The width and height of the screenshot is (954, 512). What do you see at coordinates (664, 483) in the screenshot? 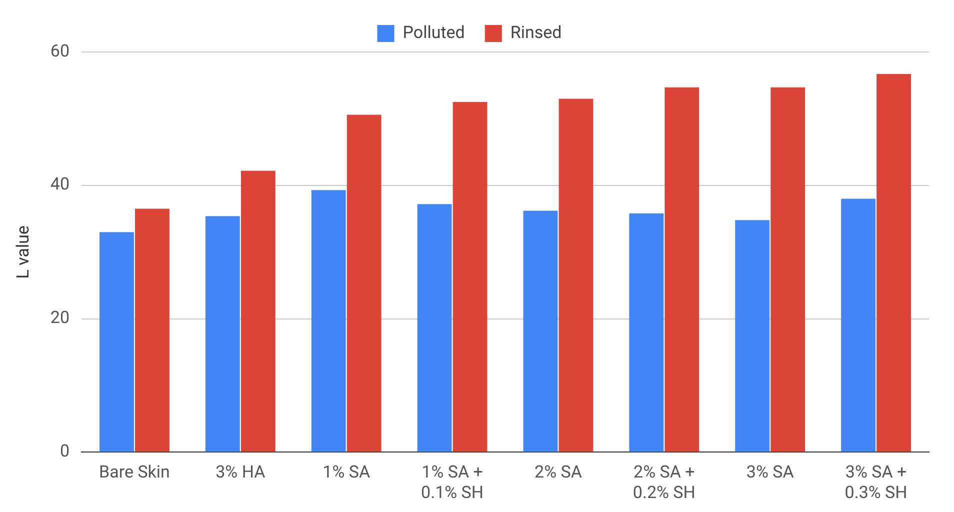
I see `x-tick-label: 2% SA + 0.2% SH` at bounding box center [664, 483].